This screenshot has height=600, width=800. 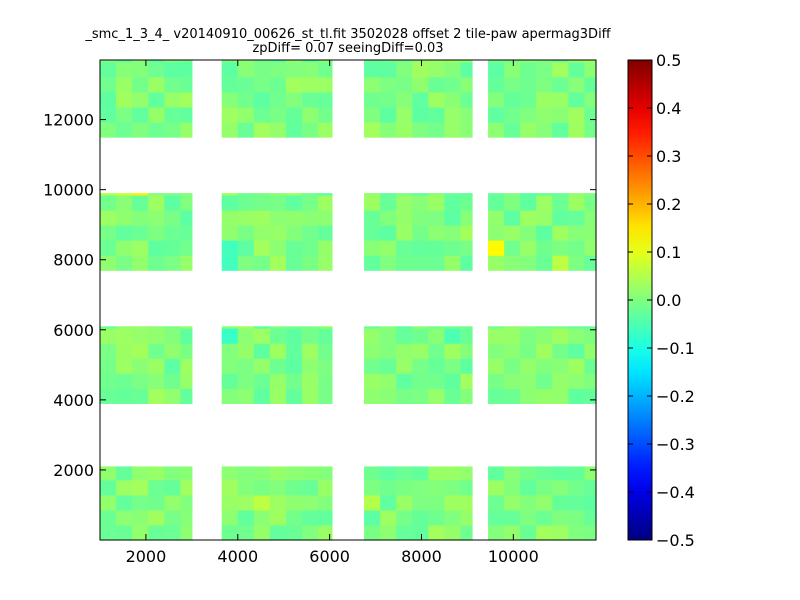 What do you see at coordinates (675, 396) in the screenshot?
I see `colorbar-tick-label: −0.2` at bounding box center [675, 396].